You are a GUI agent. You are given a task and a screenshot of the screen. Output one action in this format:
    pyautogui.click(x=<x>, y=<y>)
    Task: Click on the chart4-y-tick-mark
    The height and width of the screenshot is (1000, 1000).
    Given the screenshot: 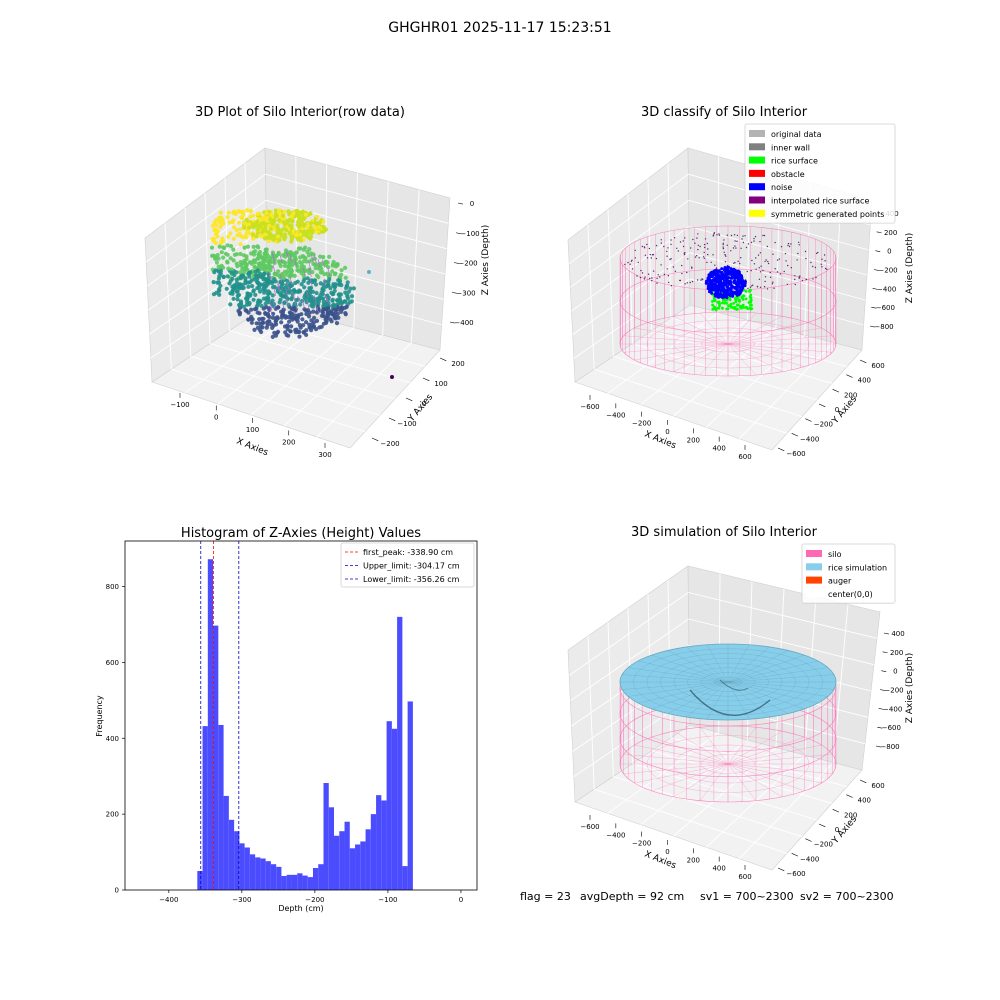 What is the action you would take?
    pyautogui.click(x=822, y=825)
    